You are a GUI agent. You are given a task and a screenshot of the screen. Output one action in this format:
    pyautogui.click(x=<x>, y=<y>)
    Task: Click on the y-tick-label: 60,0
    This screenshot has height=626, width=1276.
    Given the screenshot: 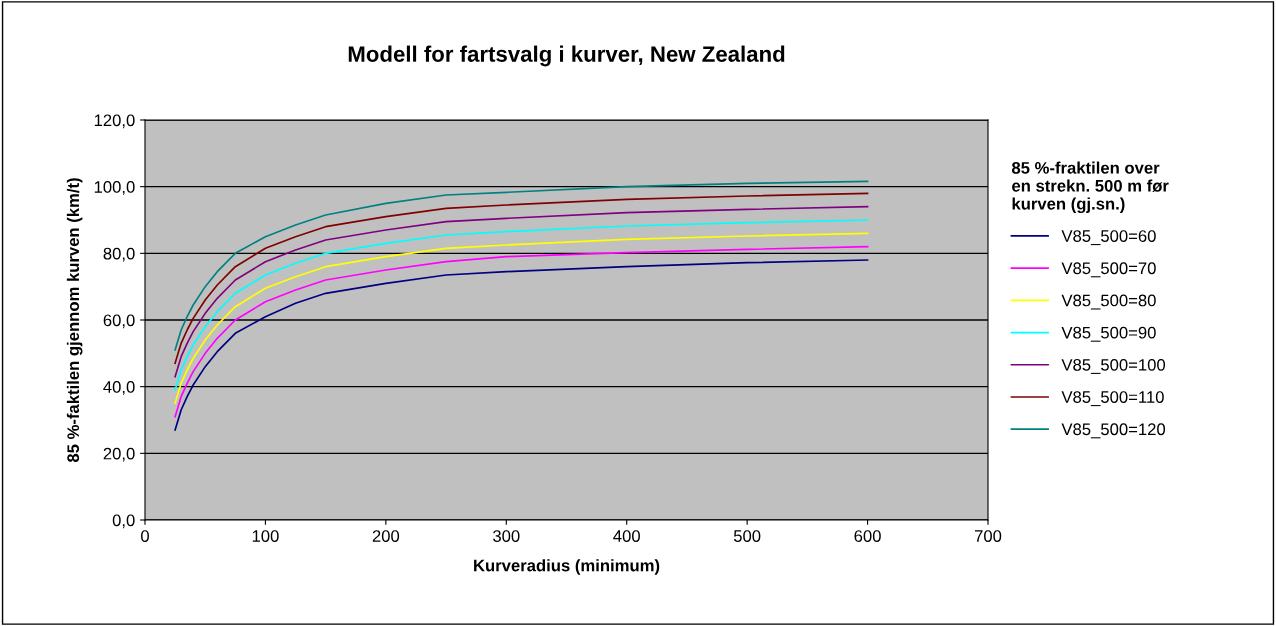 What is the action you would take?
    pyautogui.click(x=119, y=321)
    